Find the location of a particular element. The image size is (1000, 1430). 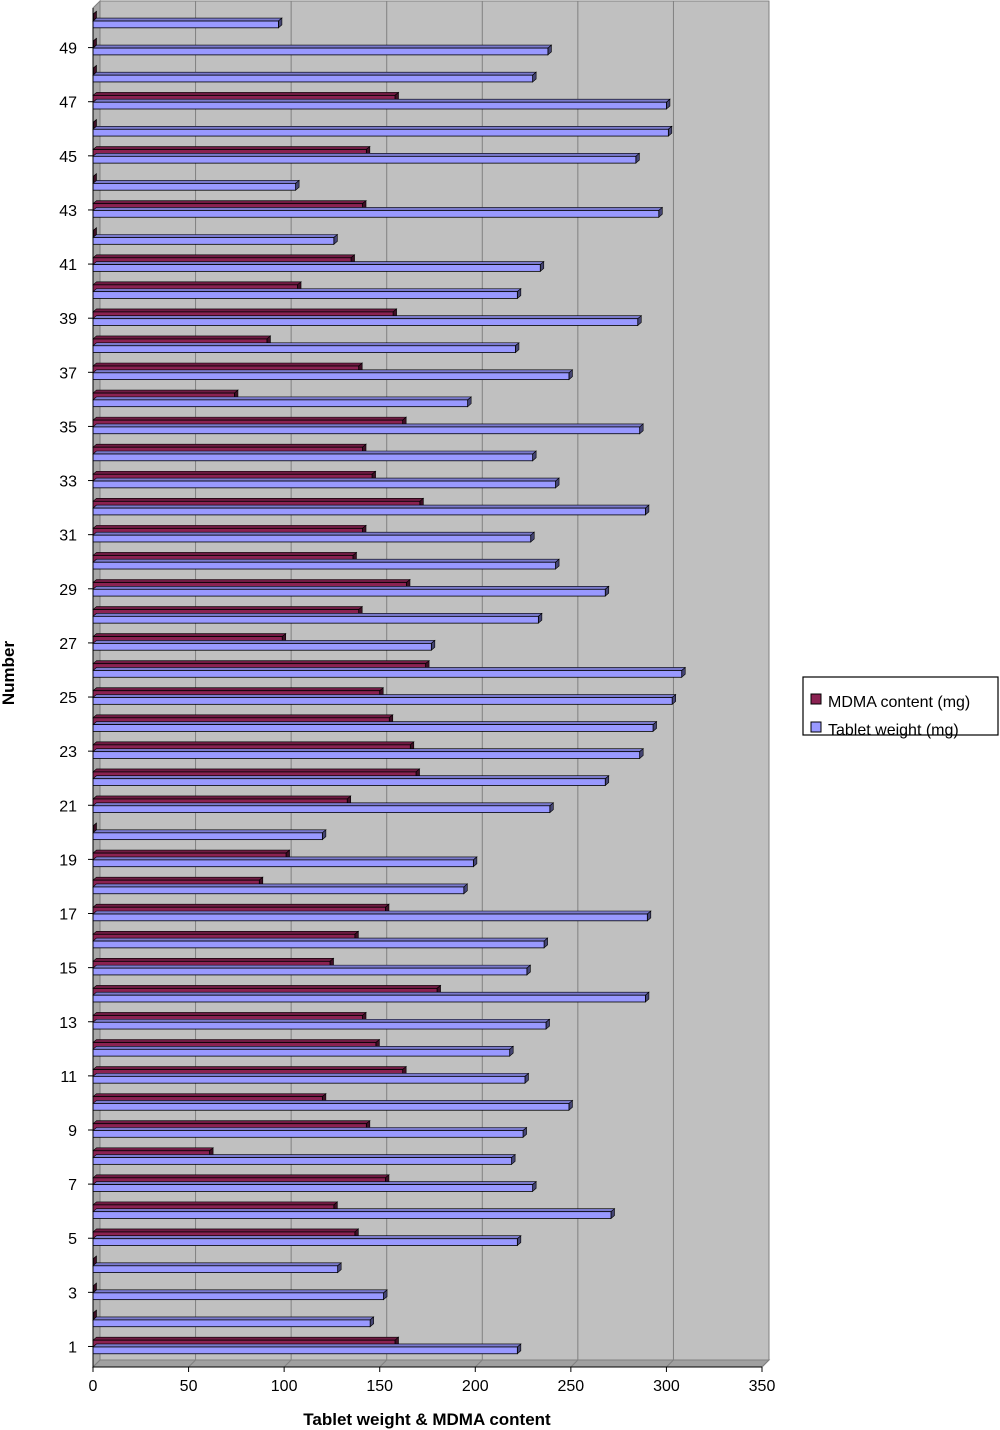

y-tick-label: 25 is located at coordinates (68, 698).